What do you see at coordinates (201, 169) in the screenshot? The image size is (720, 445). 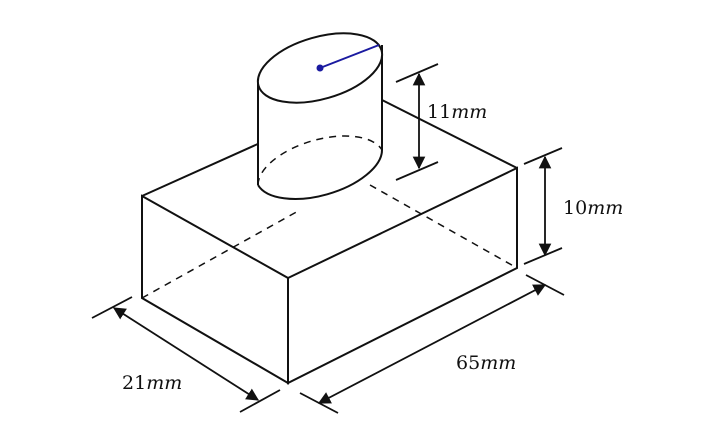 I see `box-top-edges` at bounding box center [201, 169].